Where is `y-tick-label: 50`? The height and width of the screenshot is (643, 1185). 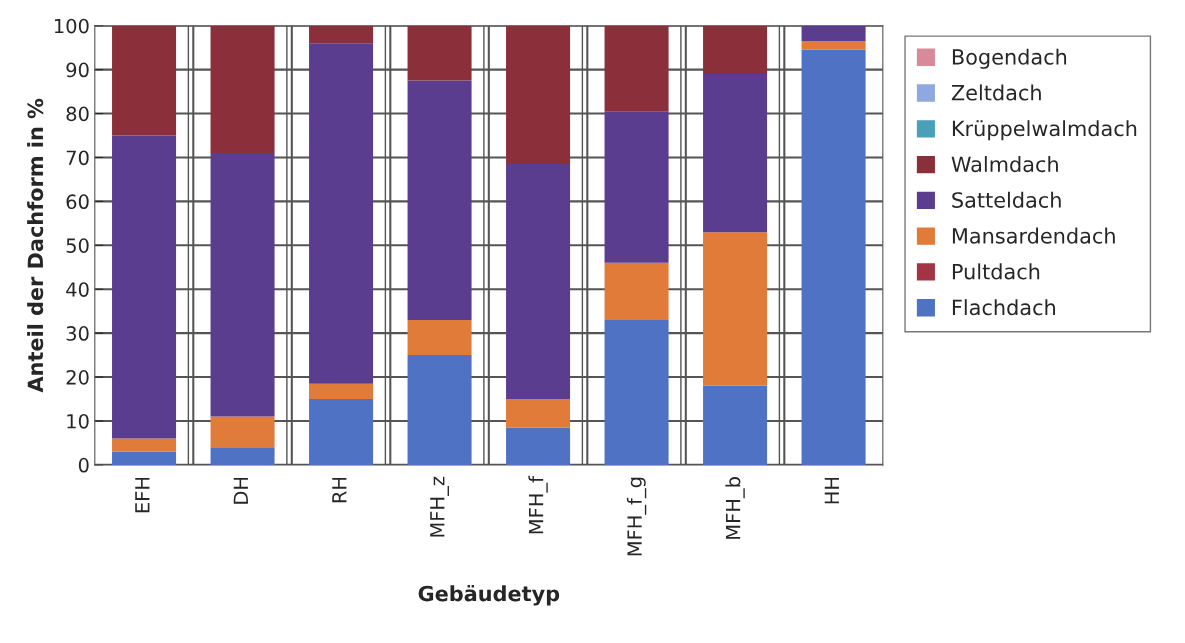
y-tick-label: 50 is located at coordinates (77, 245).